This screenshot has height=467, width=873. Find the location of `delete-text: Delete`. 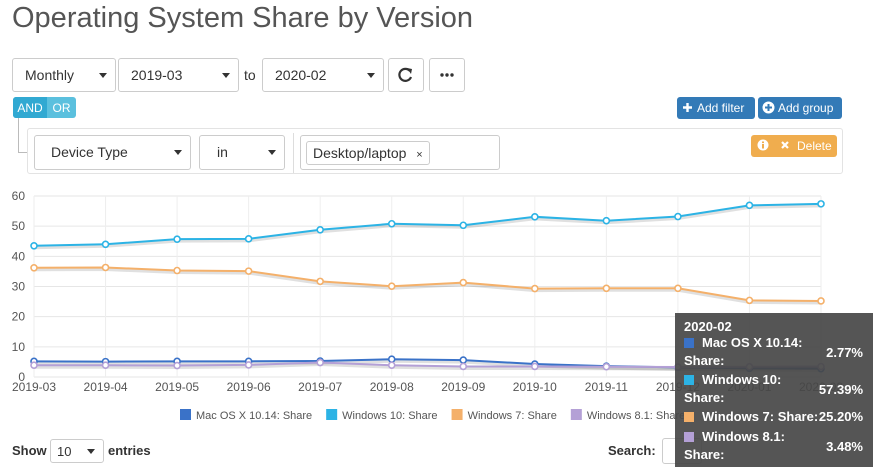

delete-text: Delete is located at coordinates (814, 146).